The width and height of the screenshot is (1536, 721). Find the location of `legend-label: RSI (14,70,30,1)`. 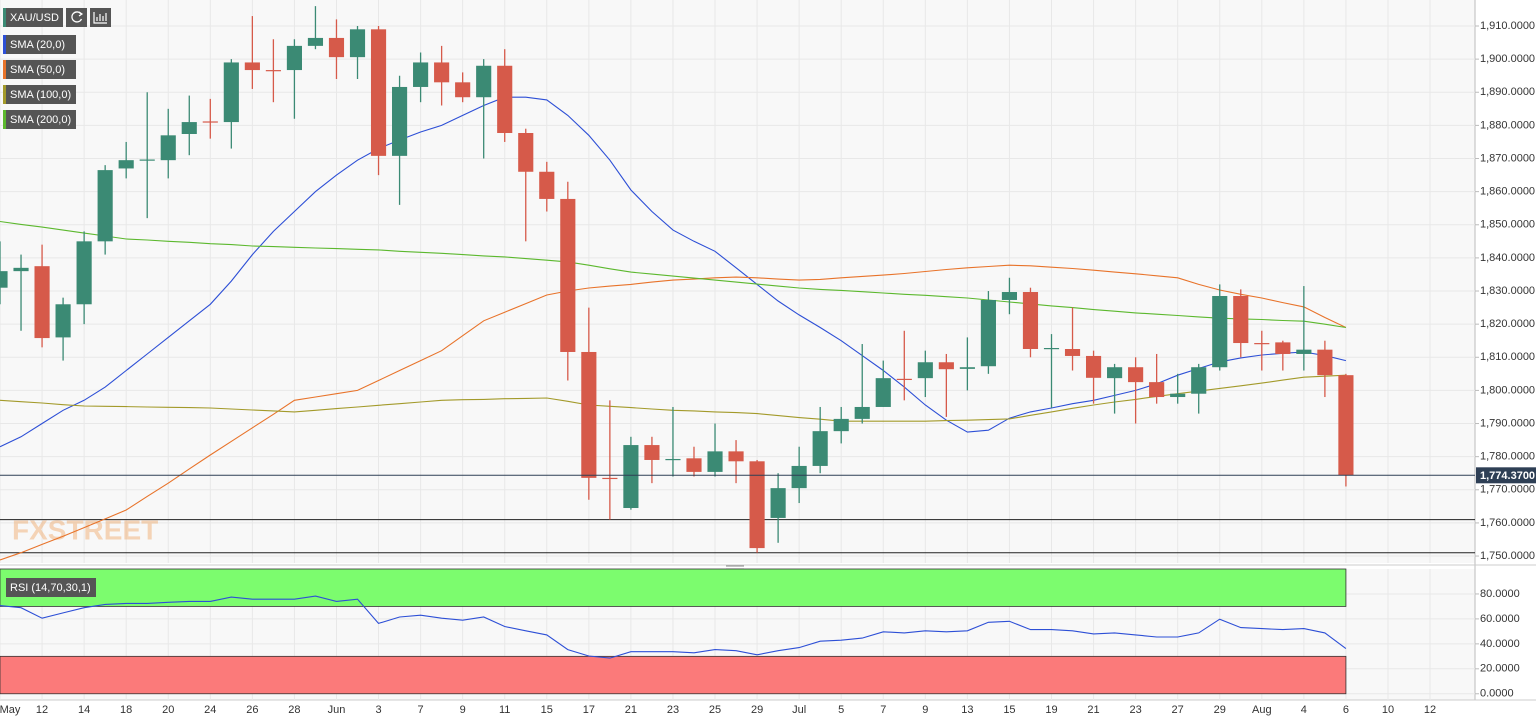

legend-label: RSI (14,70,30,1) is located at coordinates (50, 588).